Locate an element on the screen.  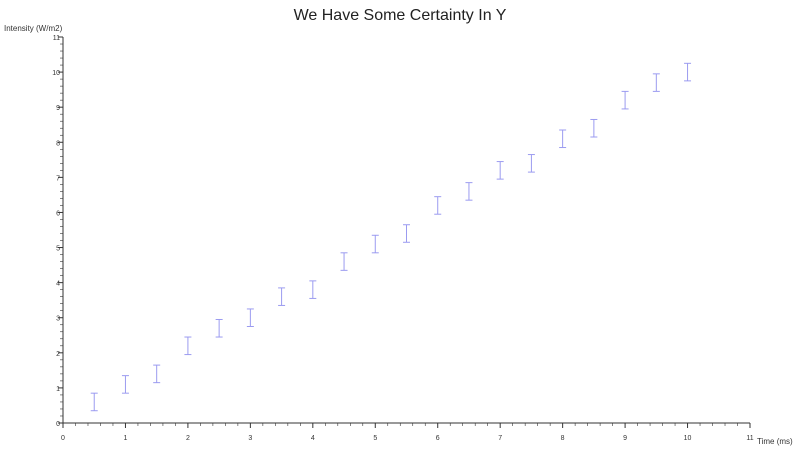
y-tick-label: 9 is located at coordinates (58, 108).